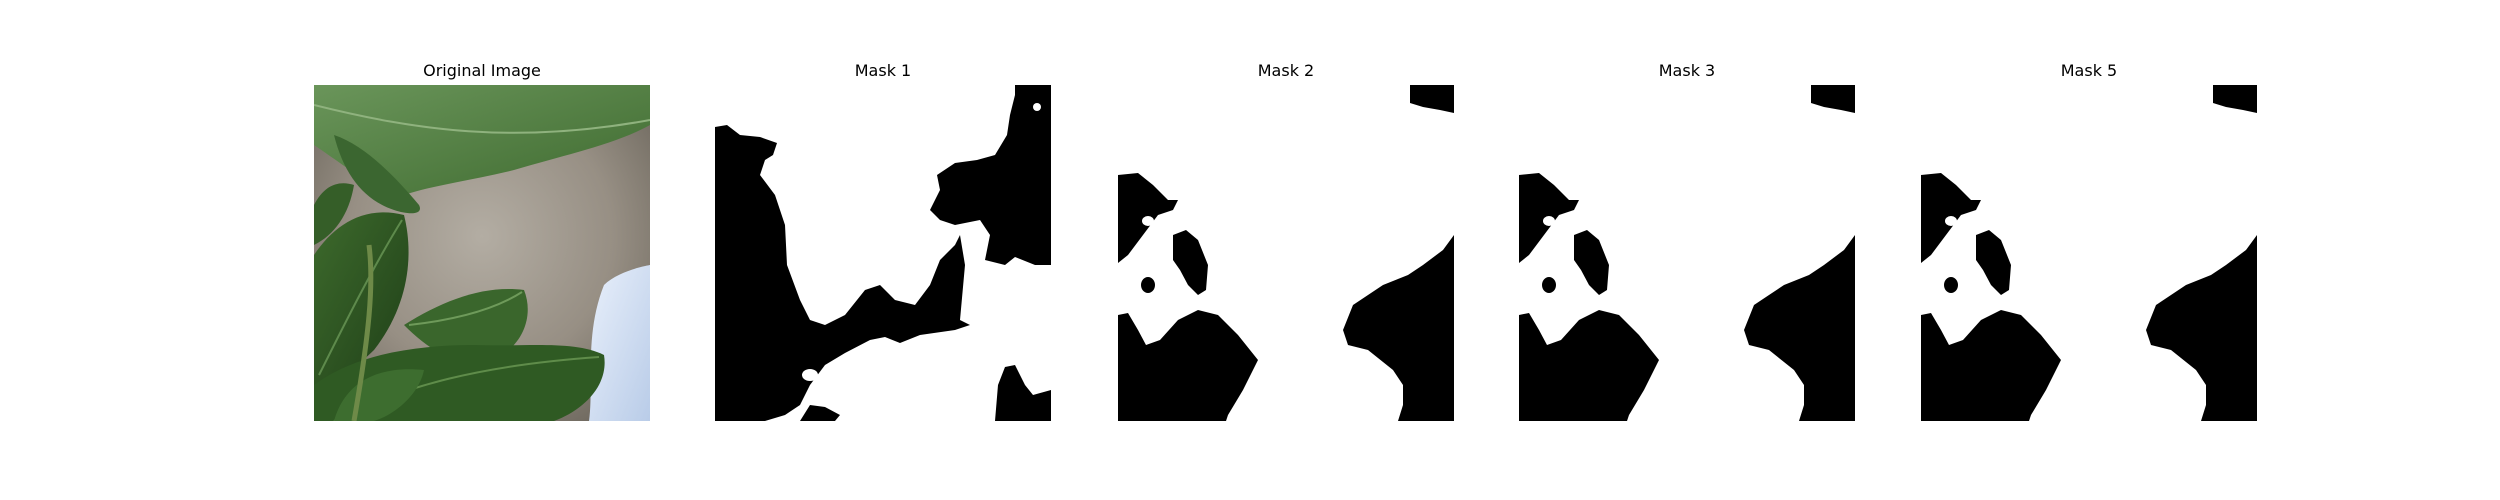  I want to click on mask-3-right-region, so click(1799, 328).